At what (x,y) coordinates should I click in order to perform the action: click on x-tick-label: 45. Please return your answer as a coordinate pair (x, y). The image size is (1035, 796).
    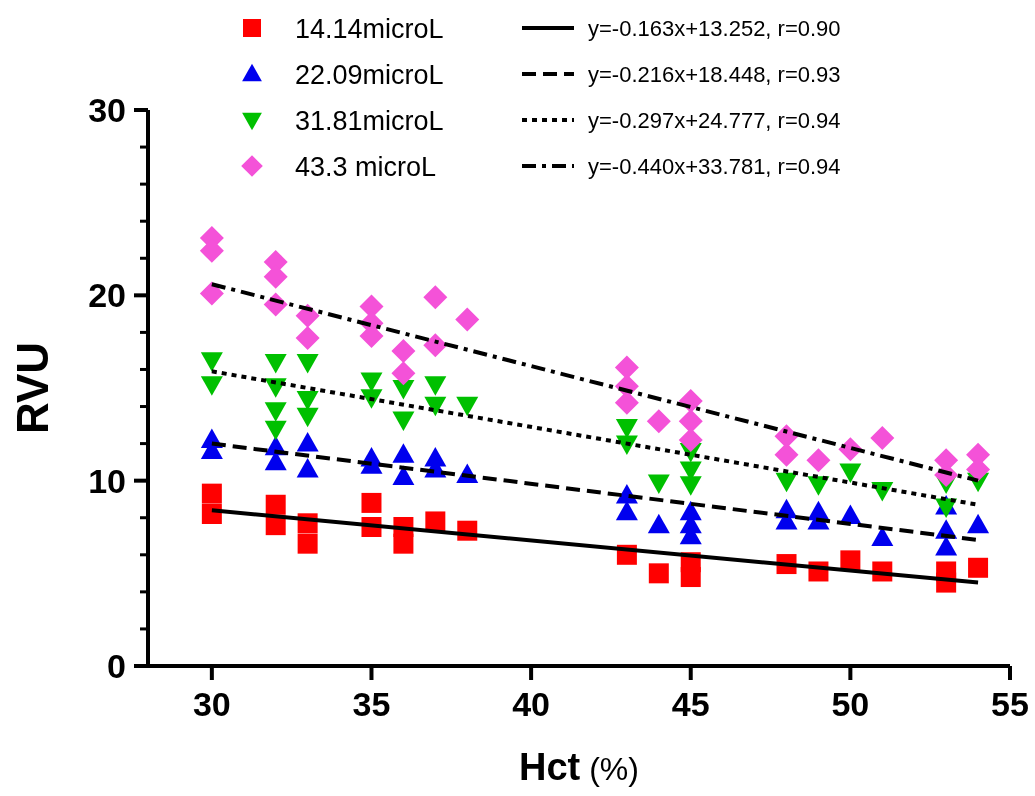
    Looking at the image, I should click on (690, 704).